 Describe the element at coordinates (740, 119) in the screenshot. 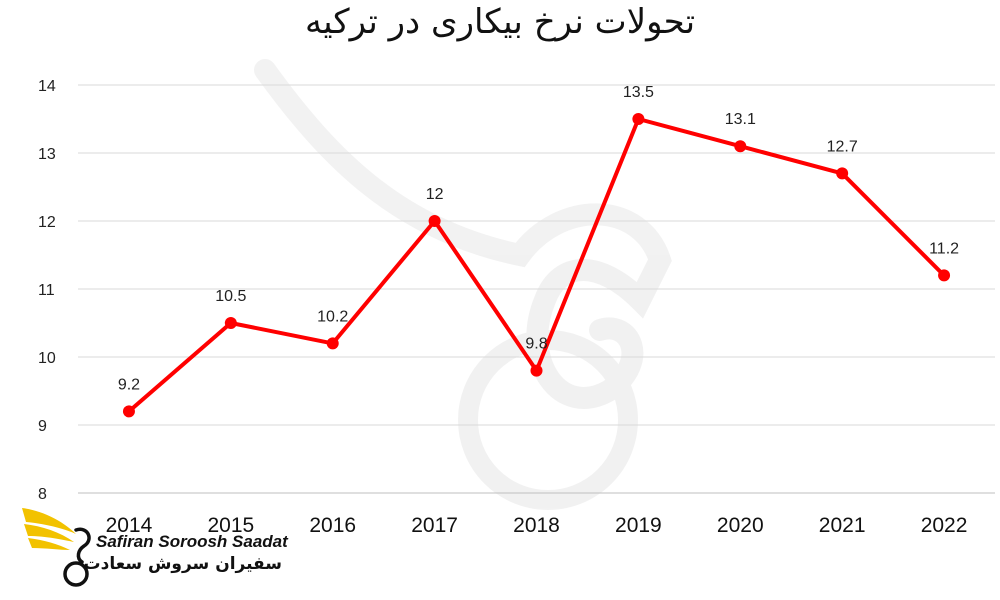

I see `data-label: 13.1` at that location.